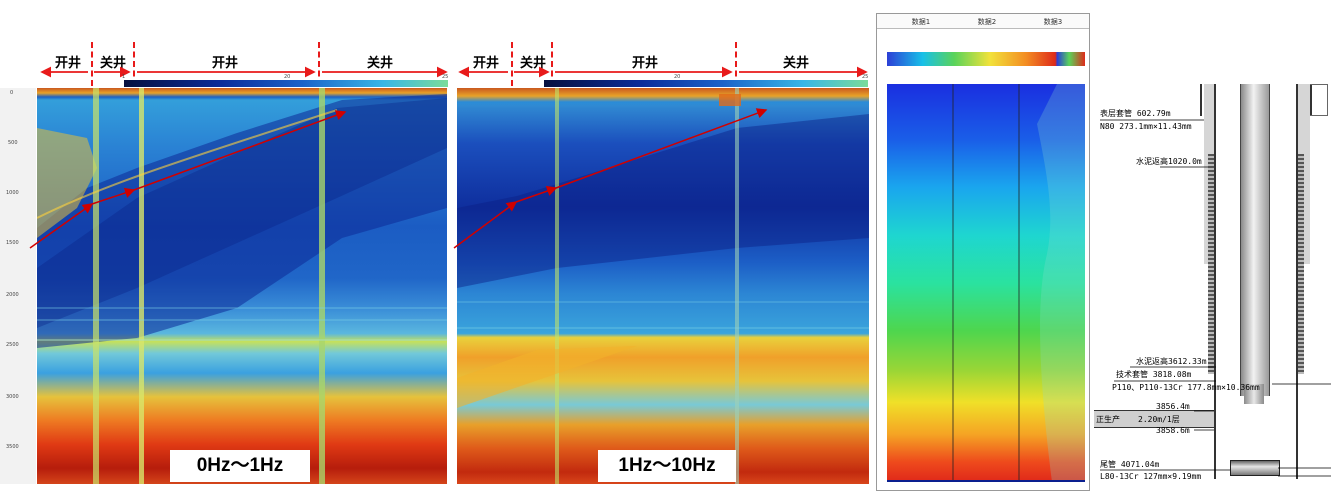  I want to click on track-header, so click(983, 21).